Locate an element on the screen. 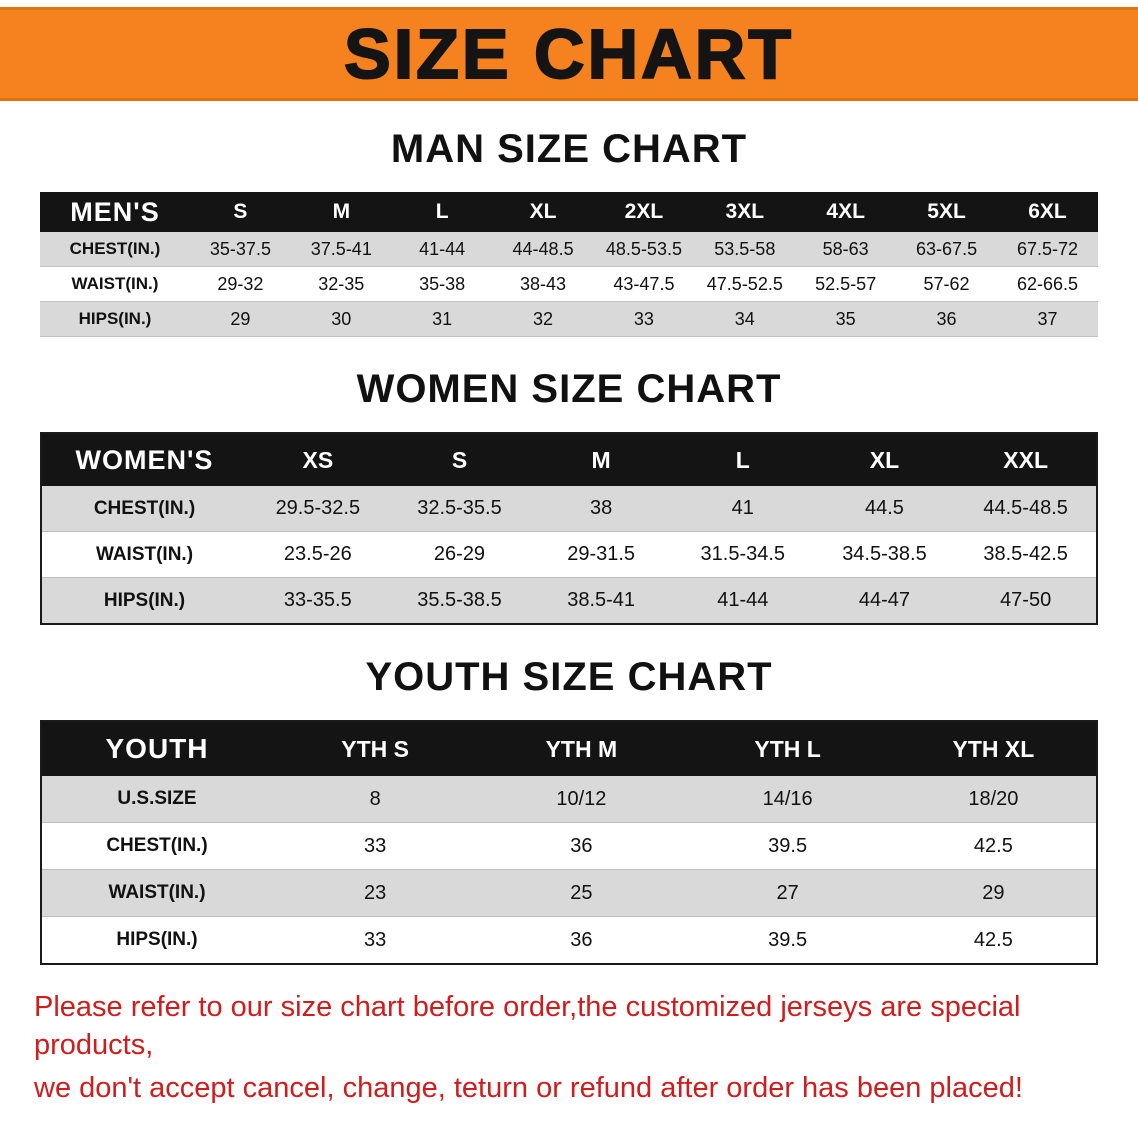 The width and height of the screenshot is (1138, 1132). table-cell: 47-50 is located at coordinates (1026, 601).